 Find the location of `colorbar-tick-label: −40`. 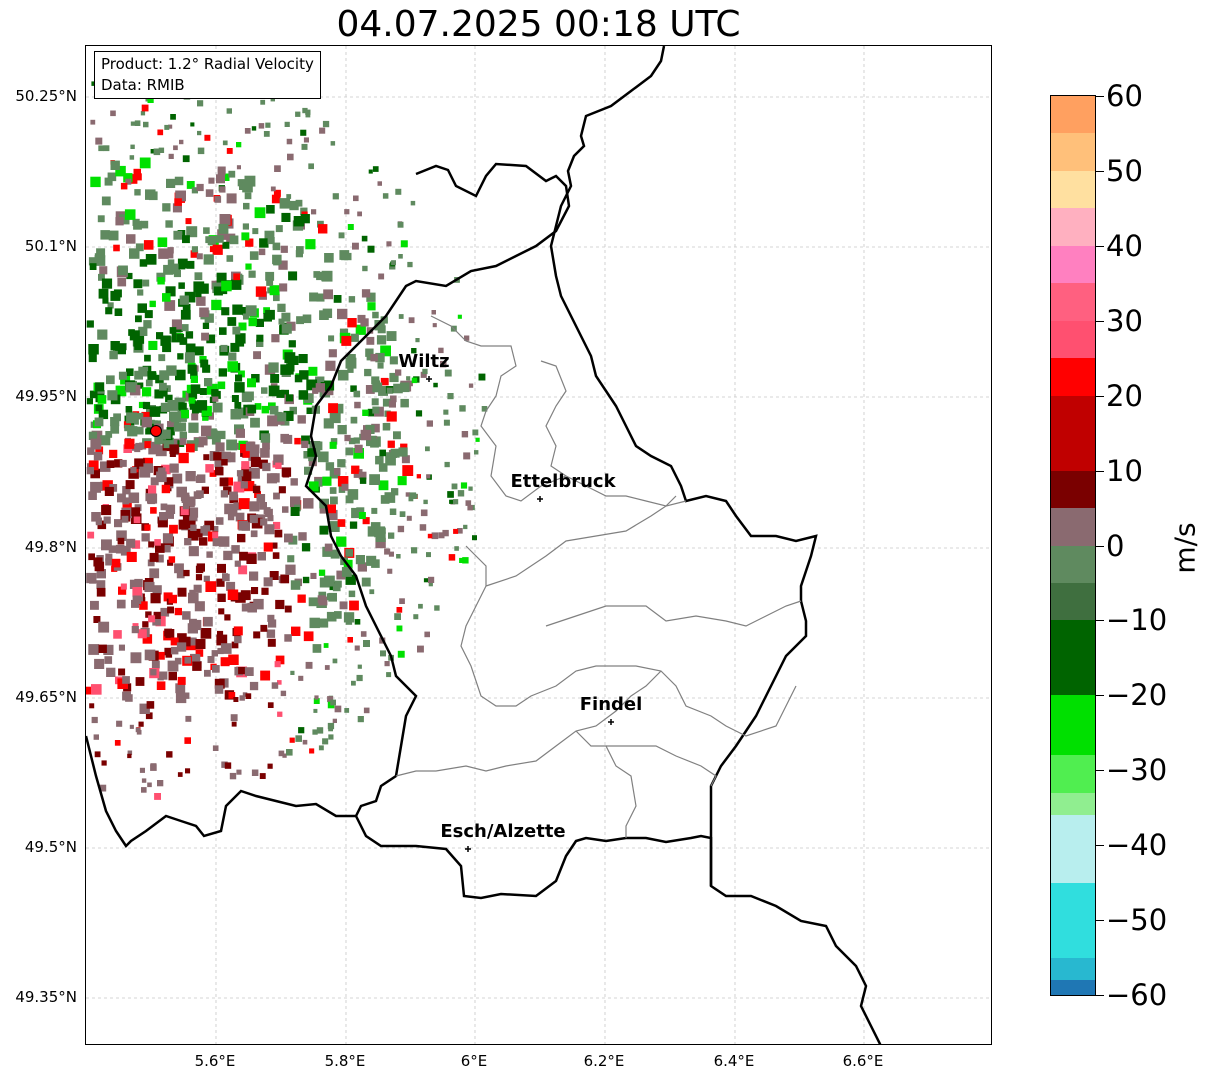

colorbar-tick-label: −40 is located at coordinates (1137, 845).